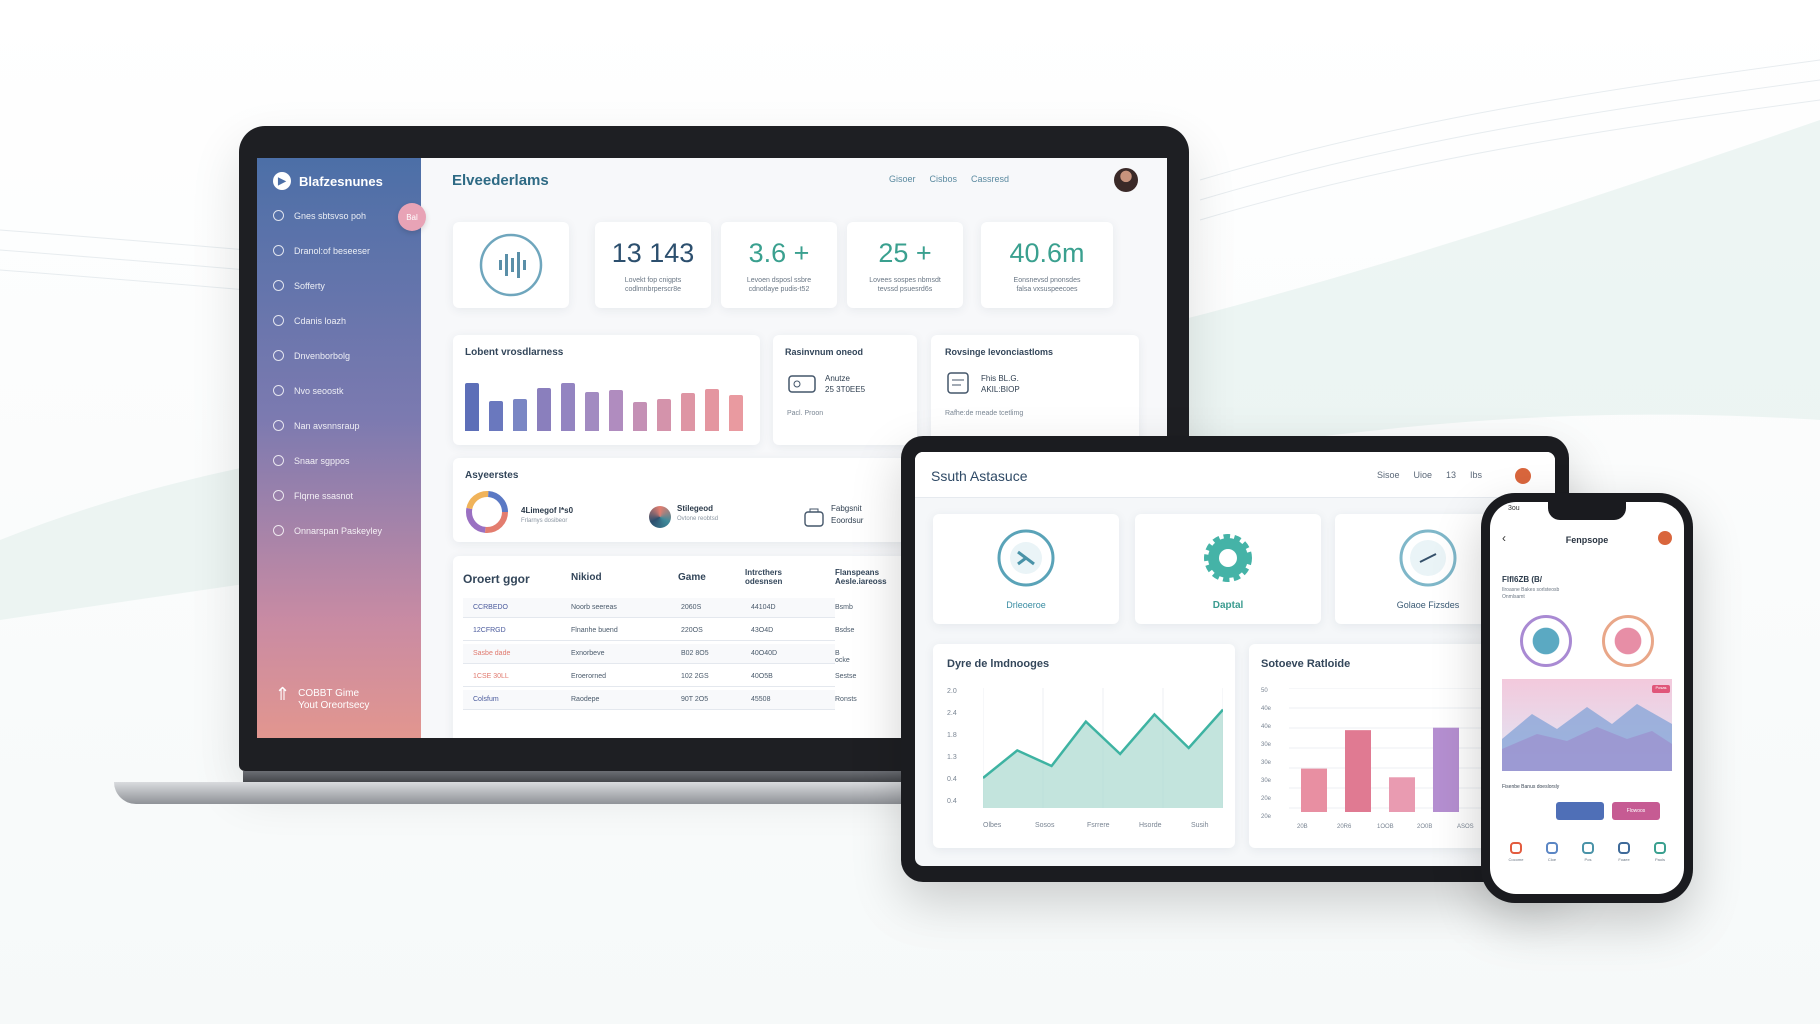 This screenshot has height=1024, width=1820. I want to click on bar-chart-title: Lobent vrosdlarness, so click(514, 352).